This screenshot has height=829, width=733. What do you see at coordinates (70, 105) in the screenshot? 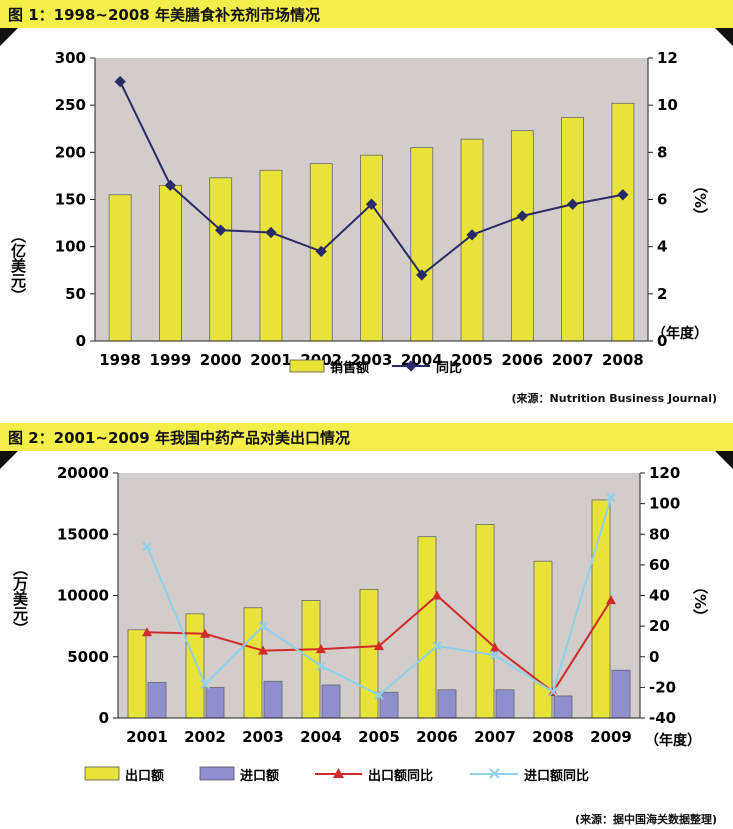
I see `y-tick-label: 250` at bounding box center [70, 105].